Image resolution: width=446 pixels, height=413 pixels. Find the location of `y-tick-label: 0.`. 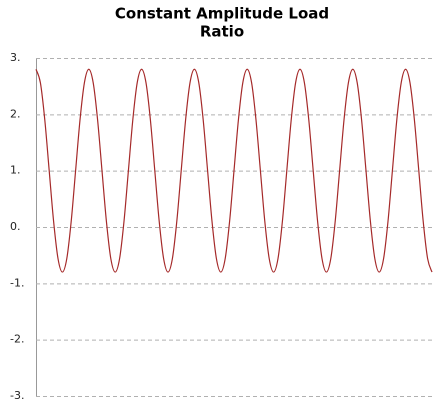

y-tick-label: 0. is located at coordinates (15, 226).